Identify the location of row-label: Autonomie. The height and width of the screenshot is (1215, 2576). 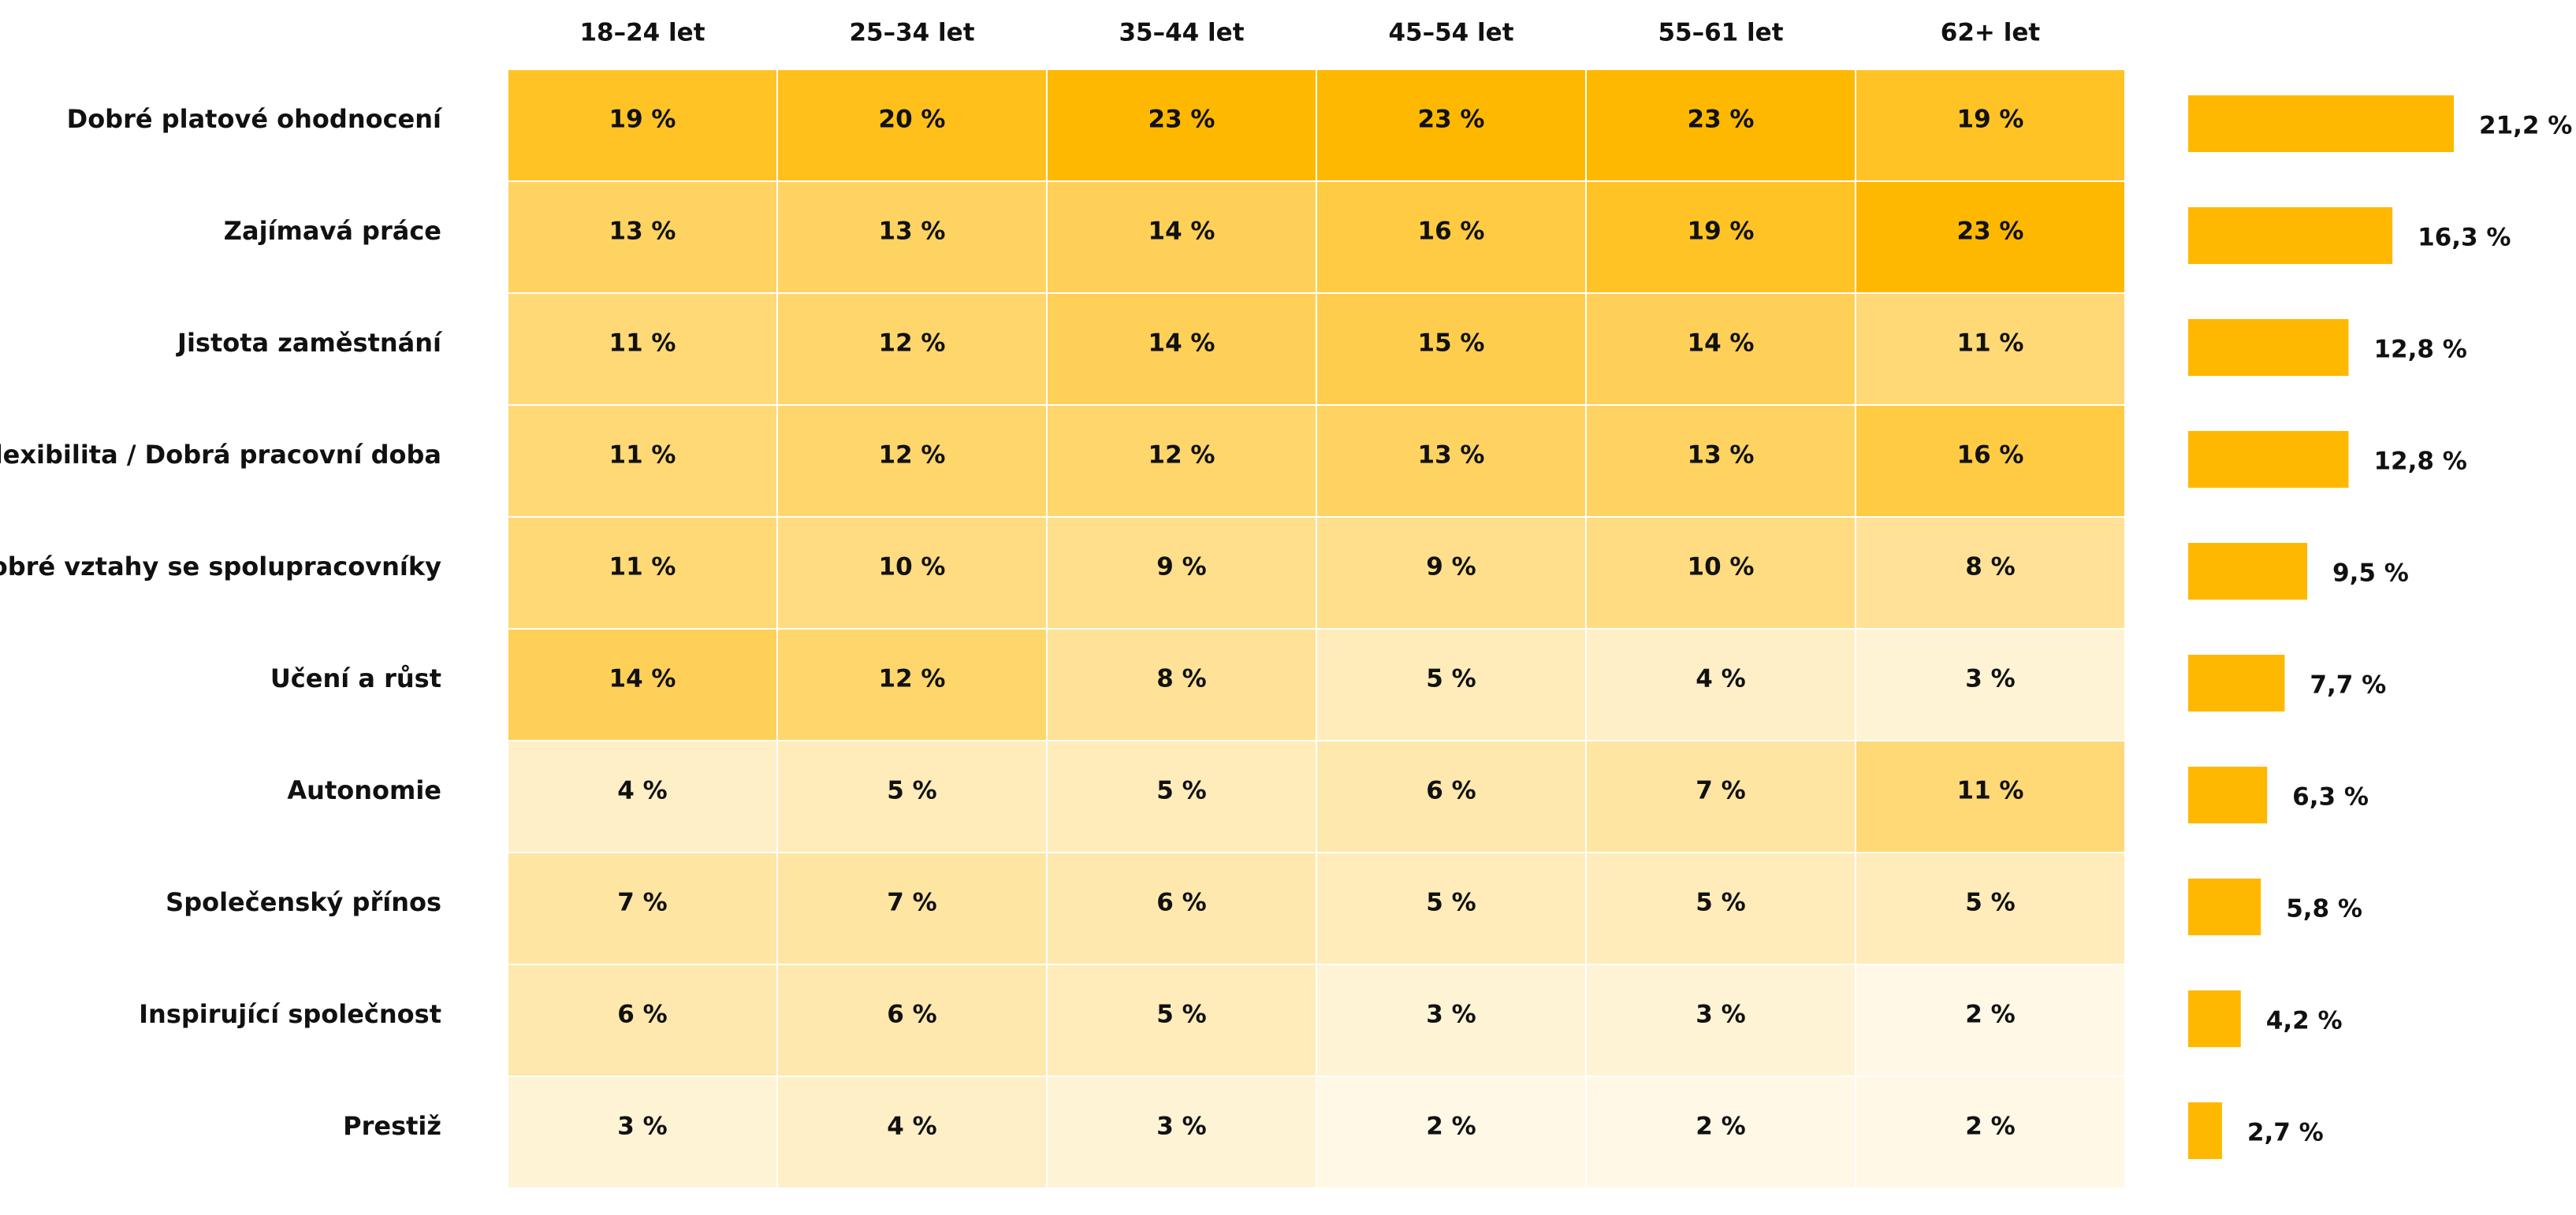
(364, 790).